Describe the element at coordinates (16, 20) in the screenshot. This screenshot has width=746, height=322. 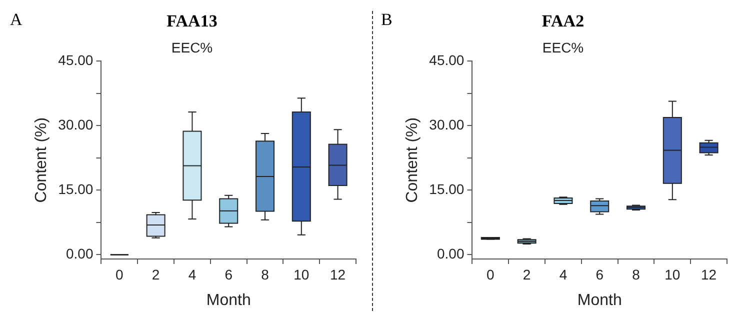
I see `text: A` at that location.